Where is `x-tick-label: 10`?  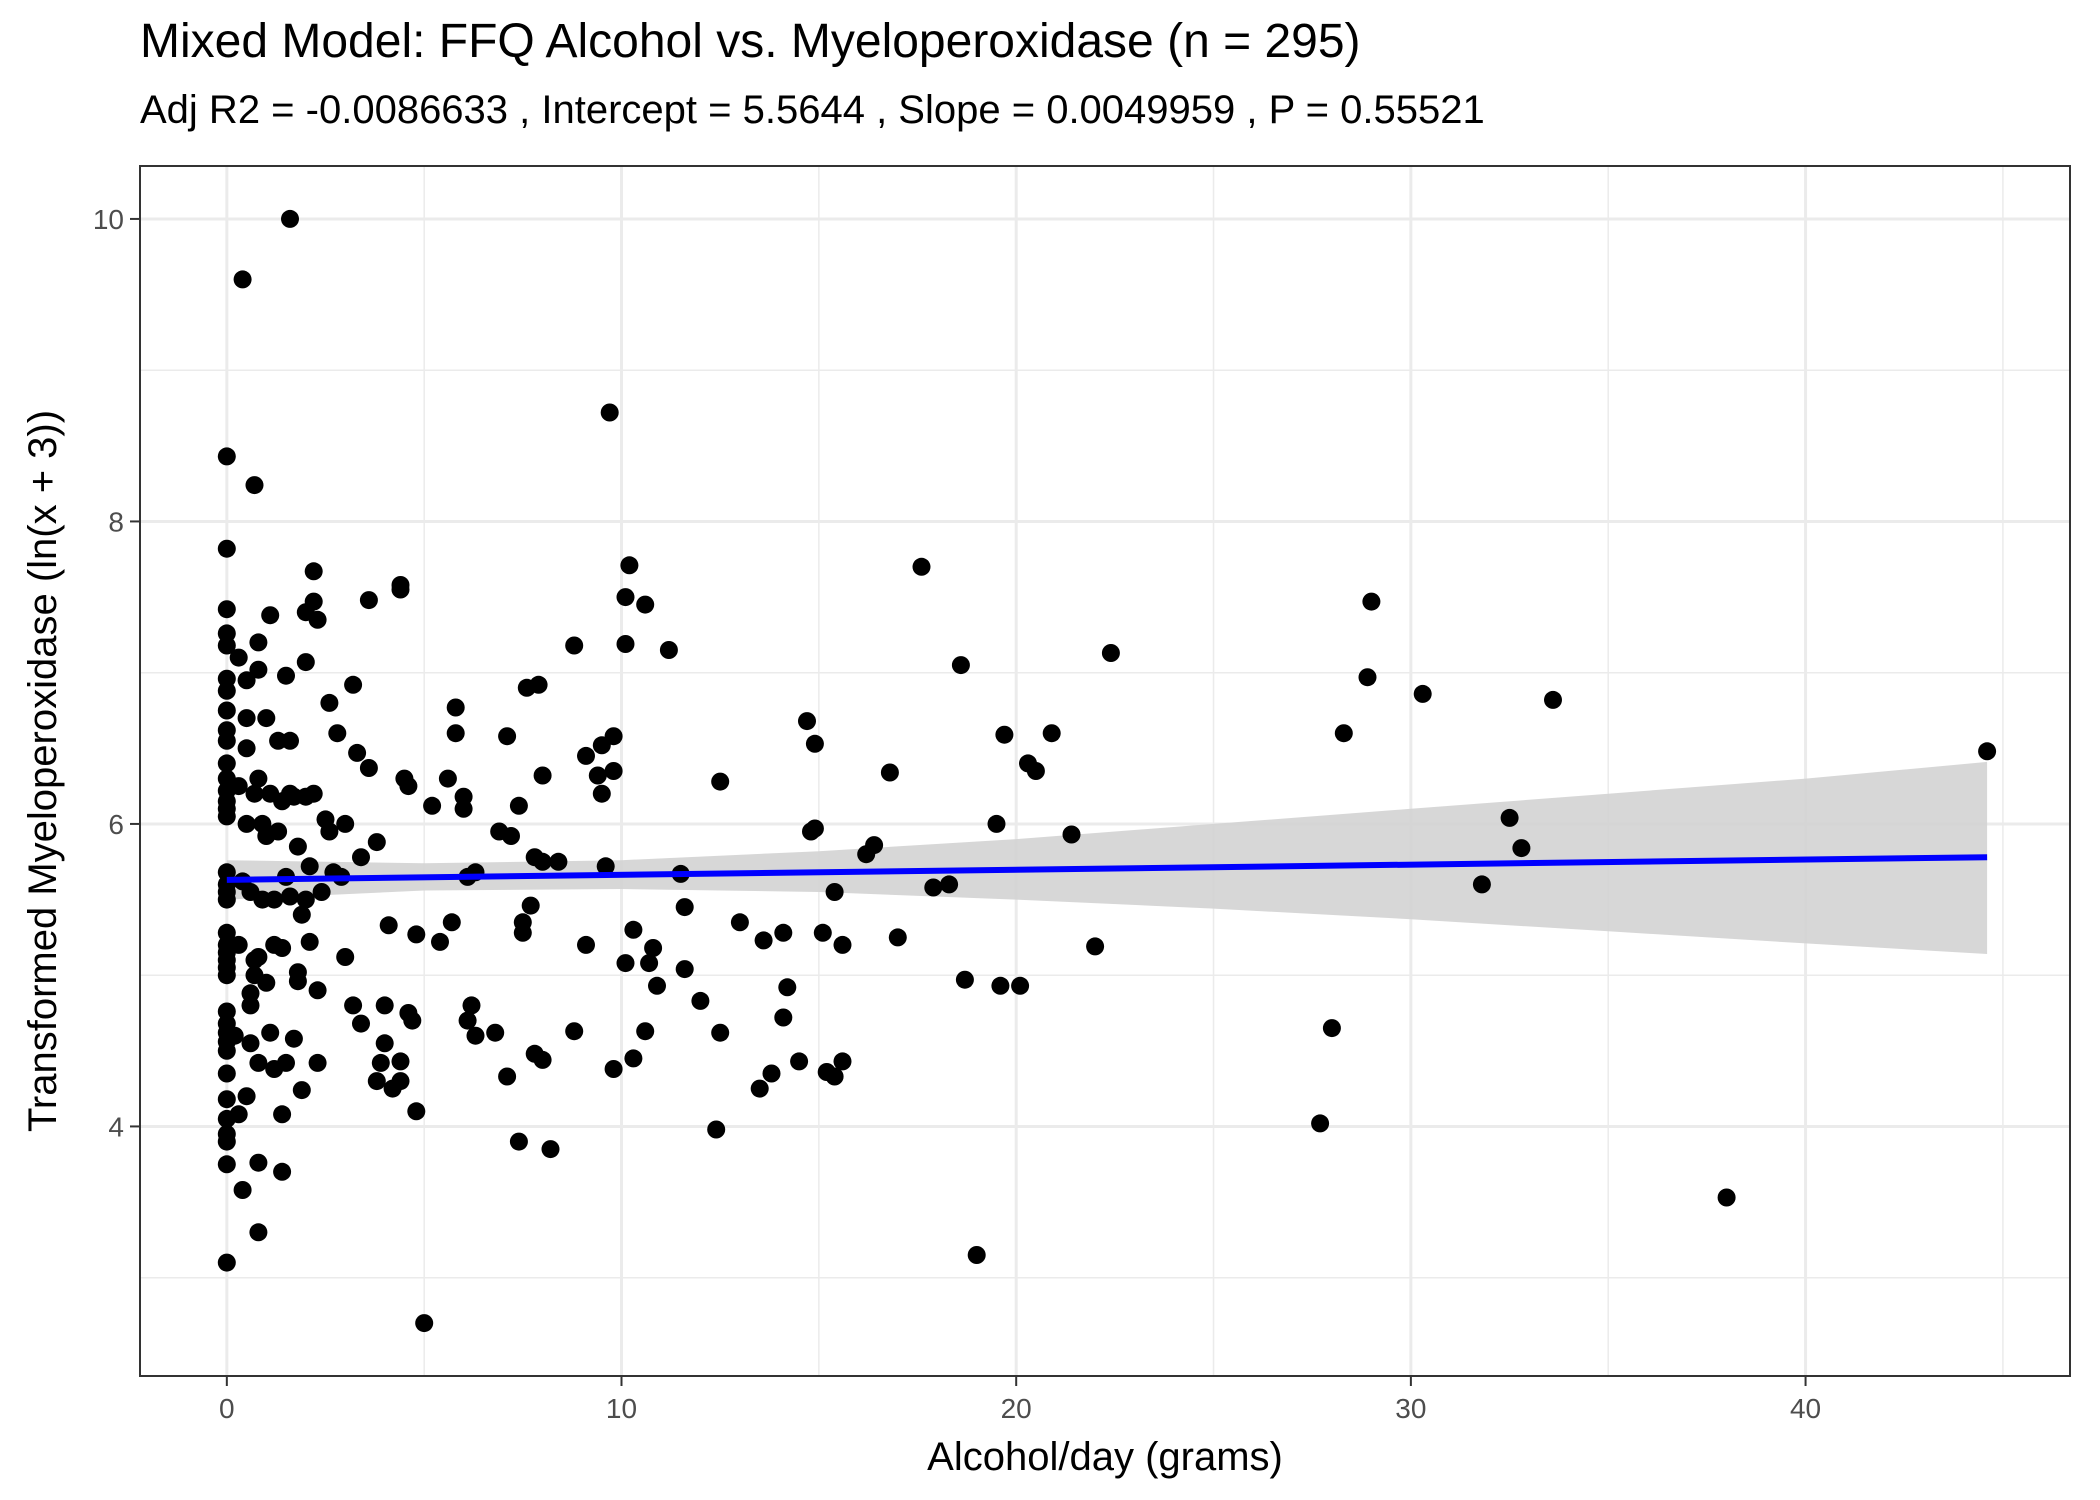
x-tick-label: 10 is located at coordinates (621, 1408).